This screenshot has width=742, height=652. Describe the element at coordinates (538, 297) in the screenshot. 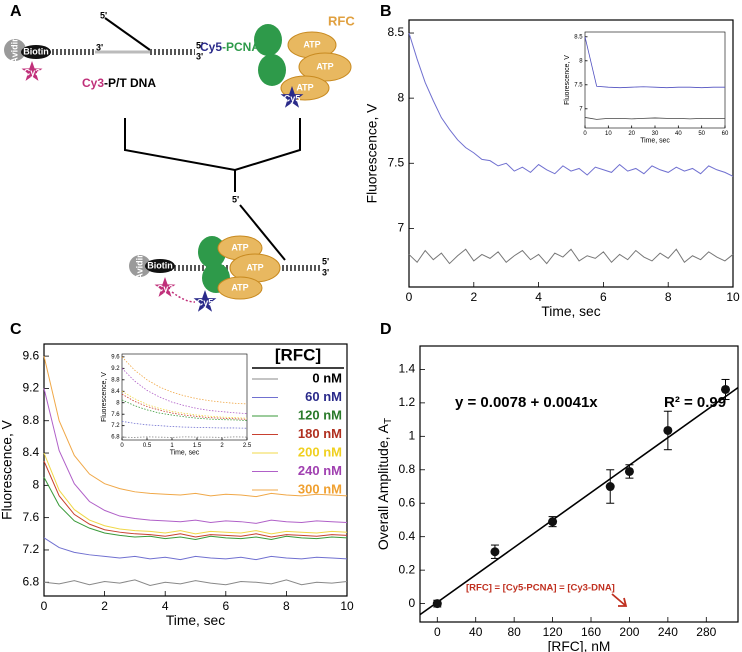

I see `x-tick-label: 4` at that location.